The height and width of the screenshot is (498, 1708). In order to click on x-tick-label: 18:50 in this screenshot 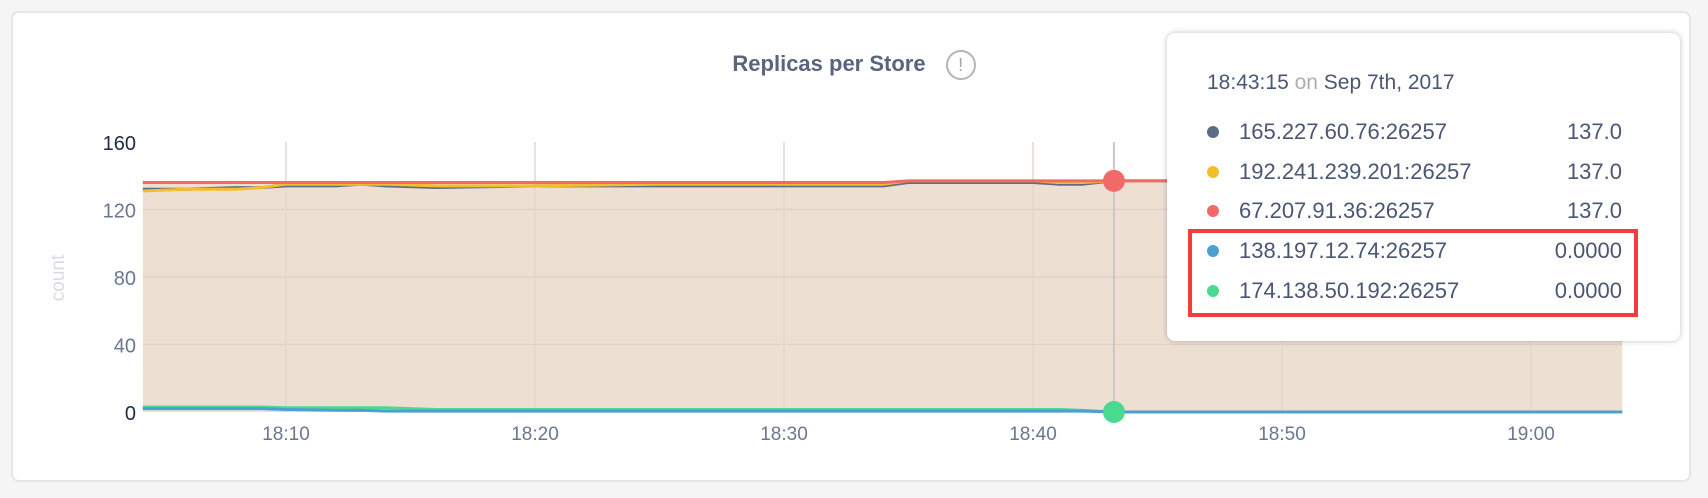, I will do `click(1282, 434)`.